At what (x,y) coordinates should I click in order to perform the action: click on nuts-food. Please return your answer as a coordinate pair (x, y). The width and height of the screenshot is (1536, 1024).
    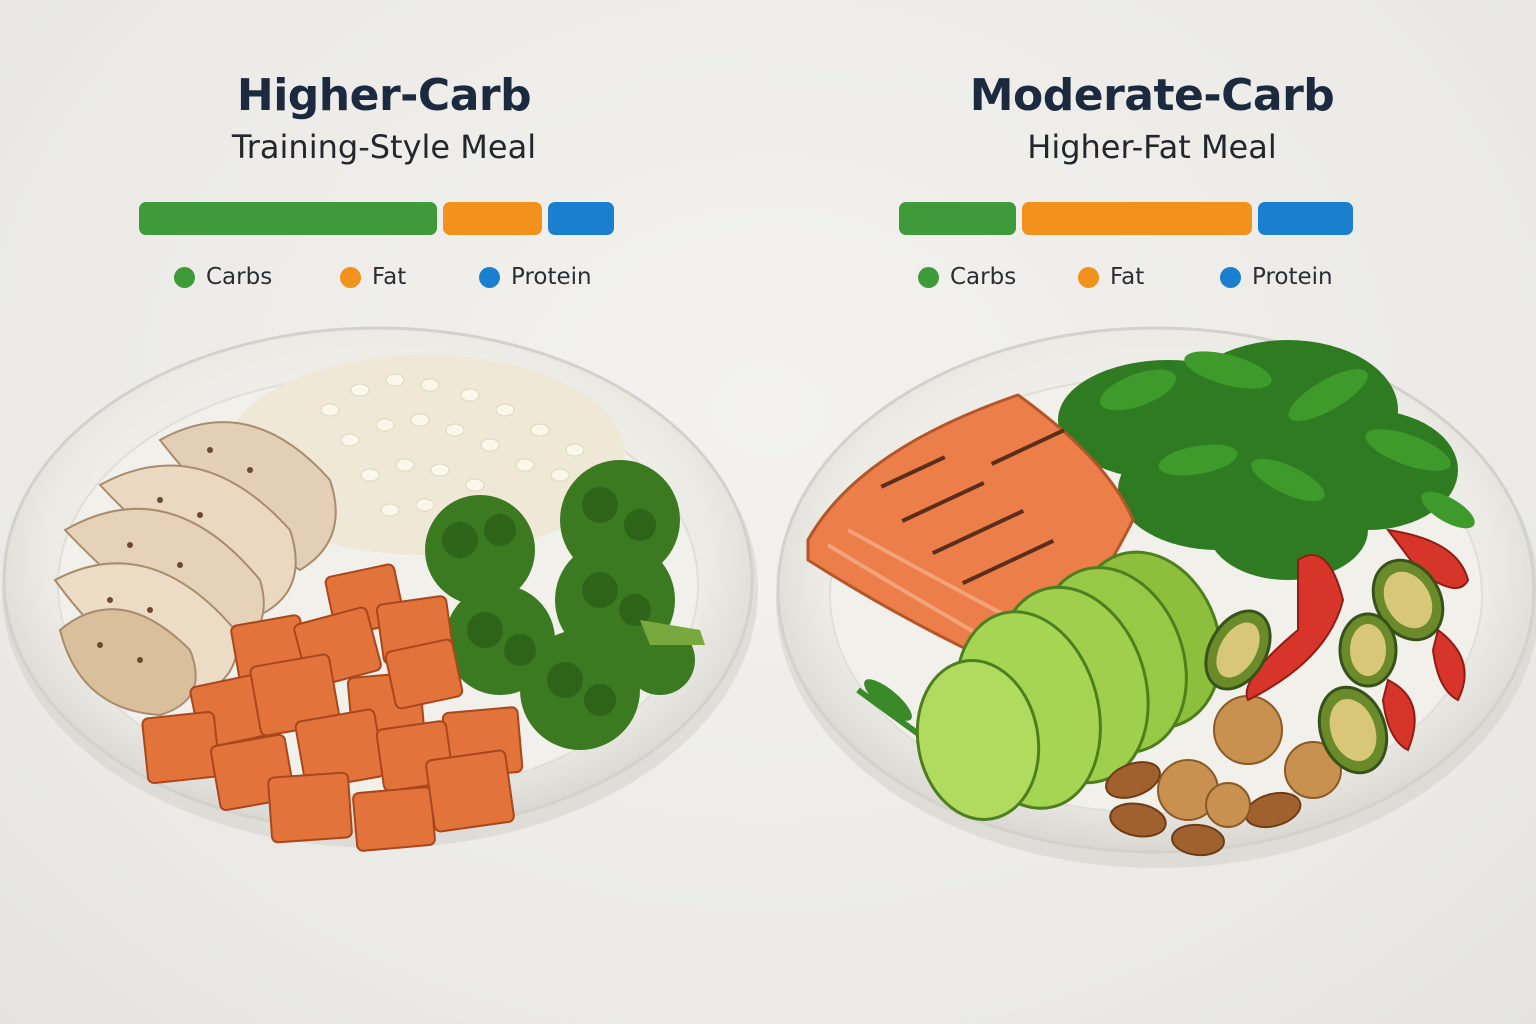
    Looking at the image, I should click on (1223, 776).